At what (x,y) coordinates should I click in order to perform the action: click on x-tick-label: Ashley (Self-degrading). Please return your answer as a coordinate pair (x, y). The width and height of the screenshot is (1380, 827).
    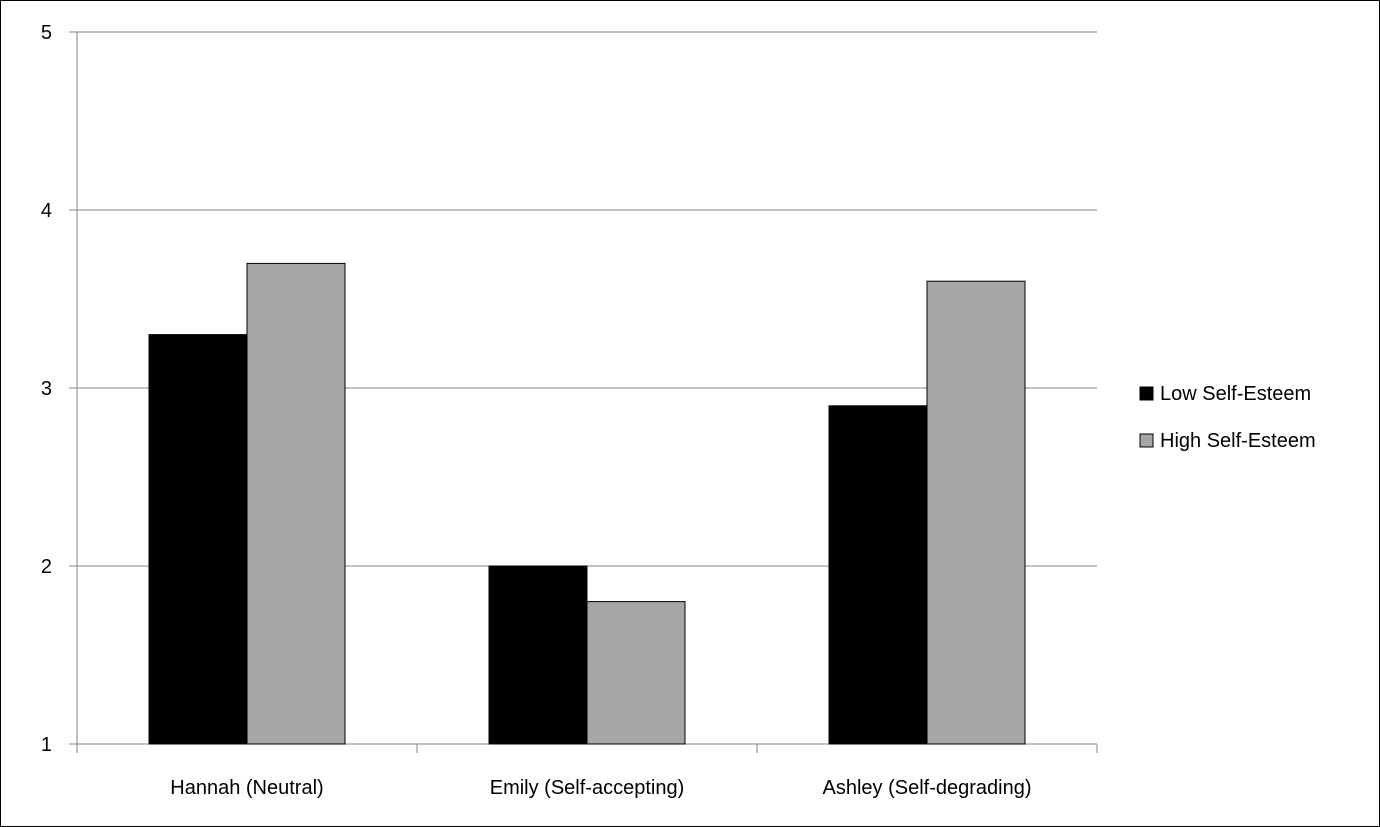
    Looking at the image, I should click on (927, 788).